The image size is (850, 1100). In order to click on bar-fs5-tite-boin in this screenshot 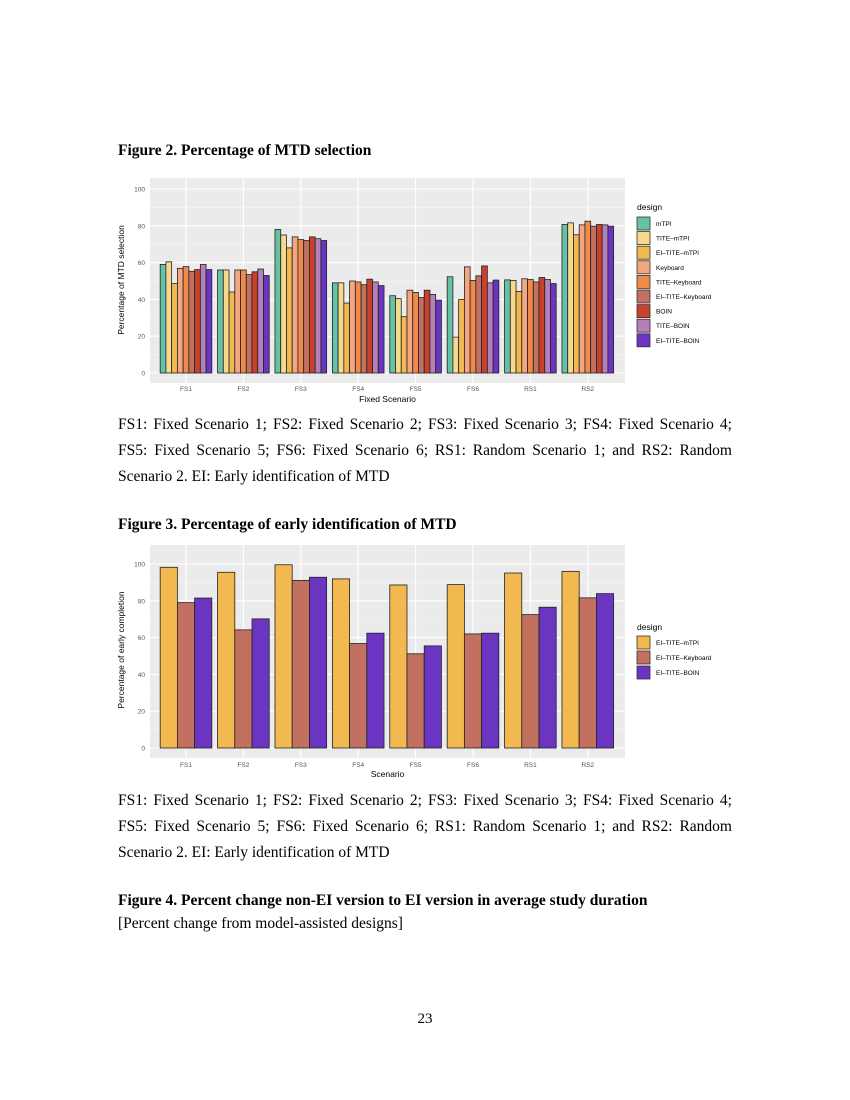, I will do `click(433, 334)`.